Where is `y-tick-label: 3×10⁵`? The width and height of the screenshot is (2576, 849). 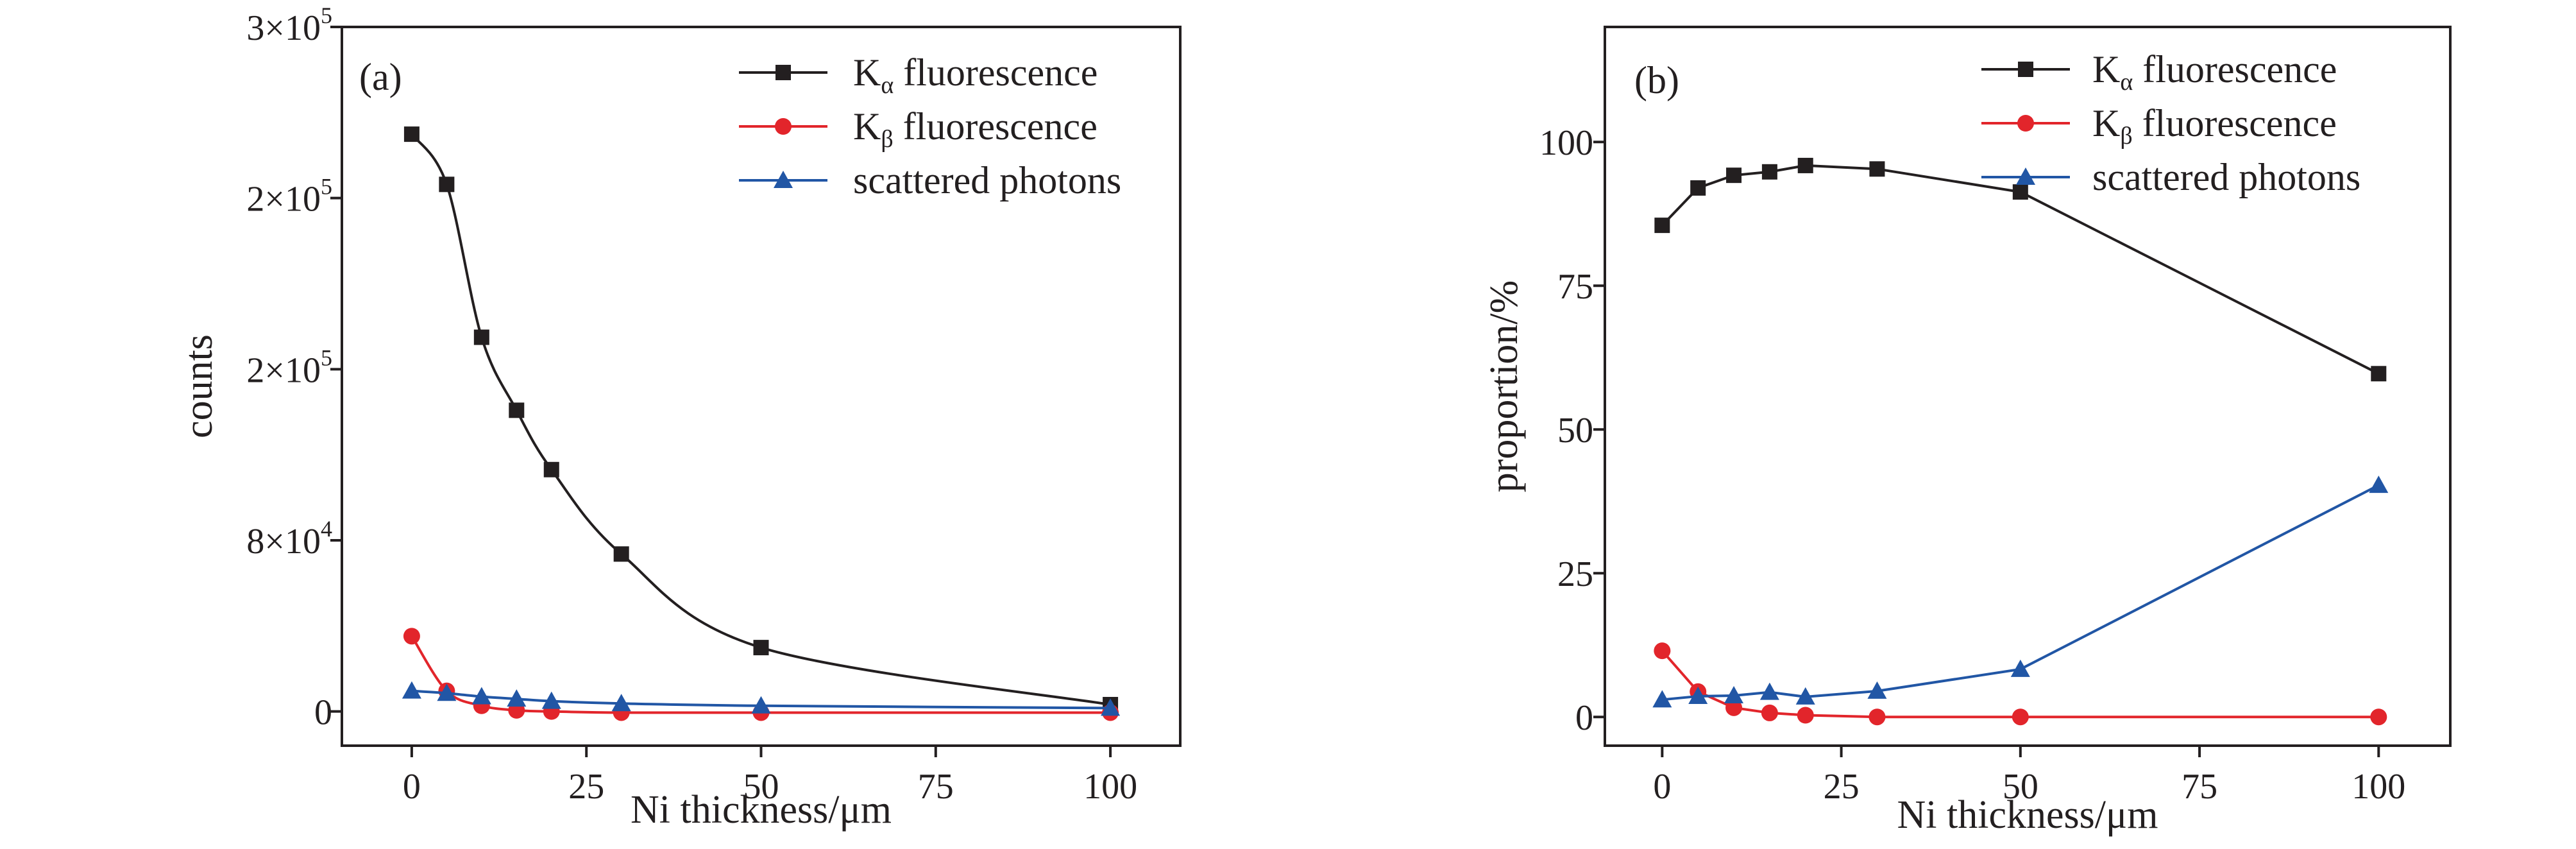
y-tick-label: 3×10⁵ is located at coordinates (289, 25).